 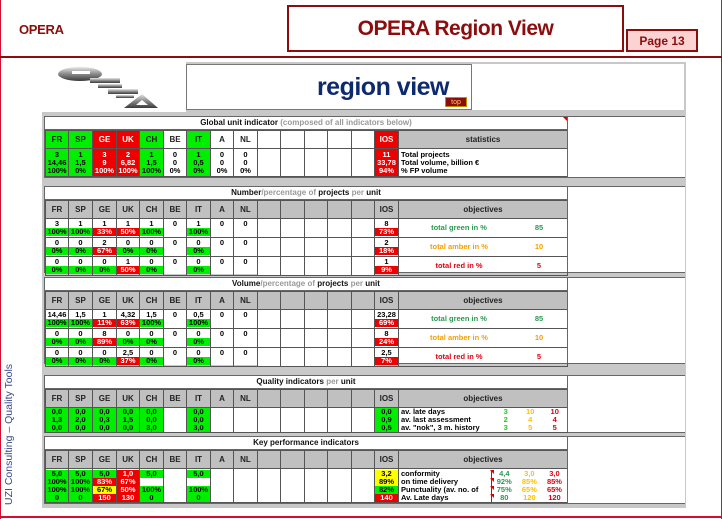 I want to click on unit-value: 5,0, so click(x=151, y=473).